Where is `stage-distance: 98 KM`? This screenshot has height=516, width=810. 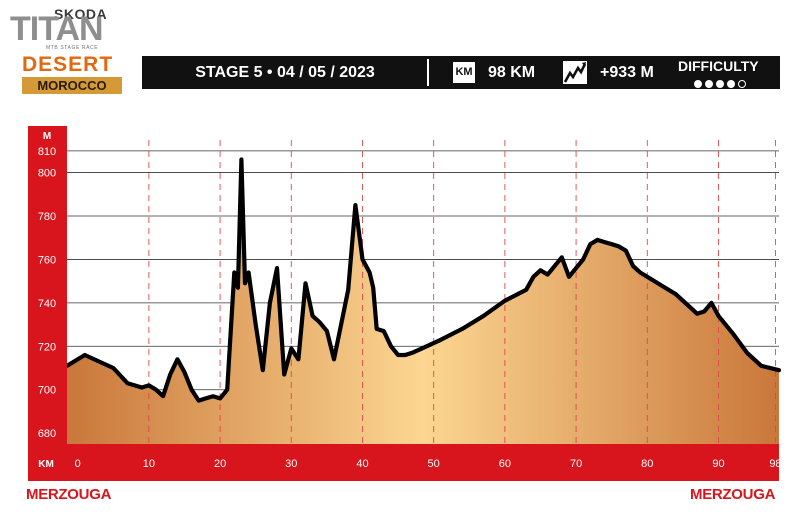 stage-distance: 98 KM is located at coordinates (512, 72).